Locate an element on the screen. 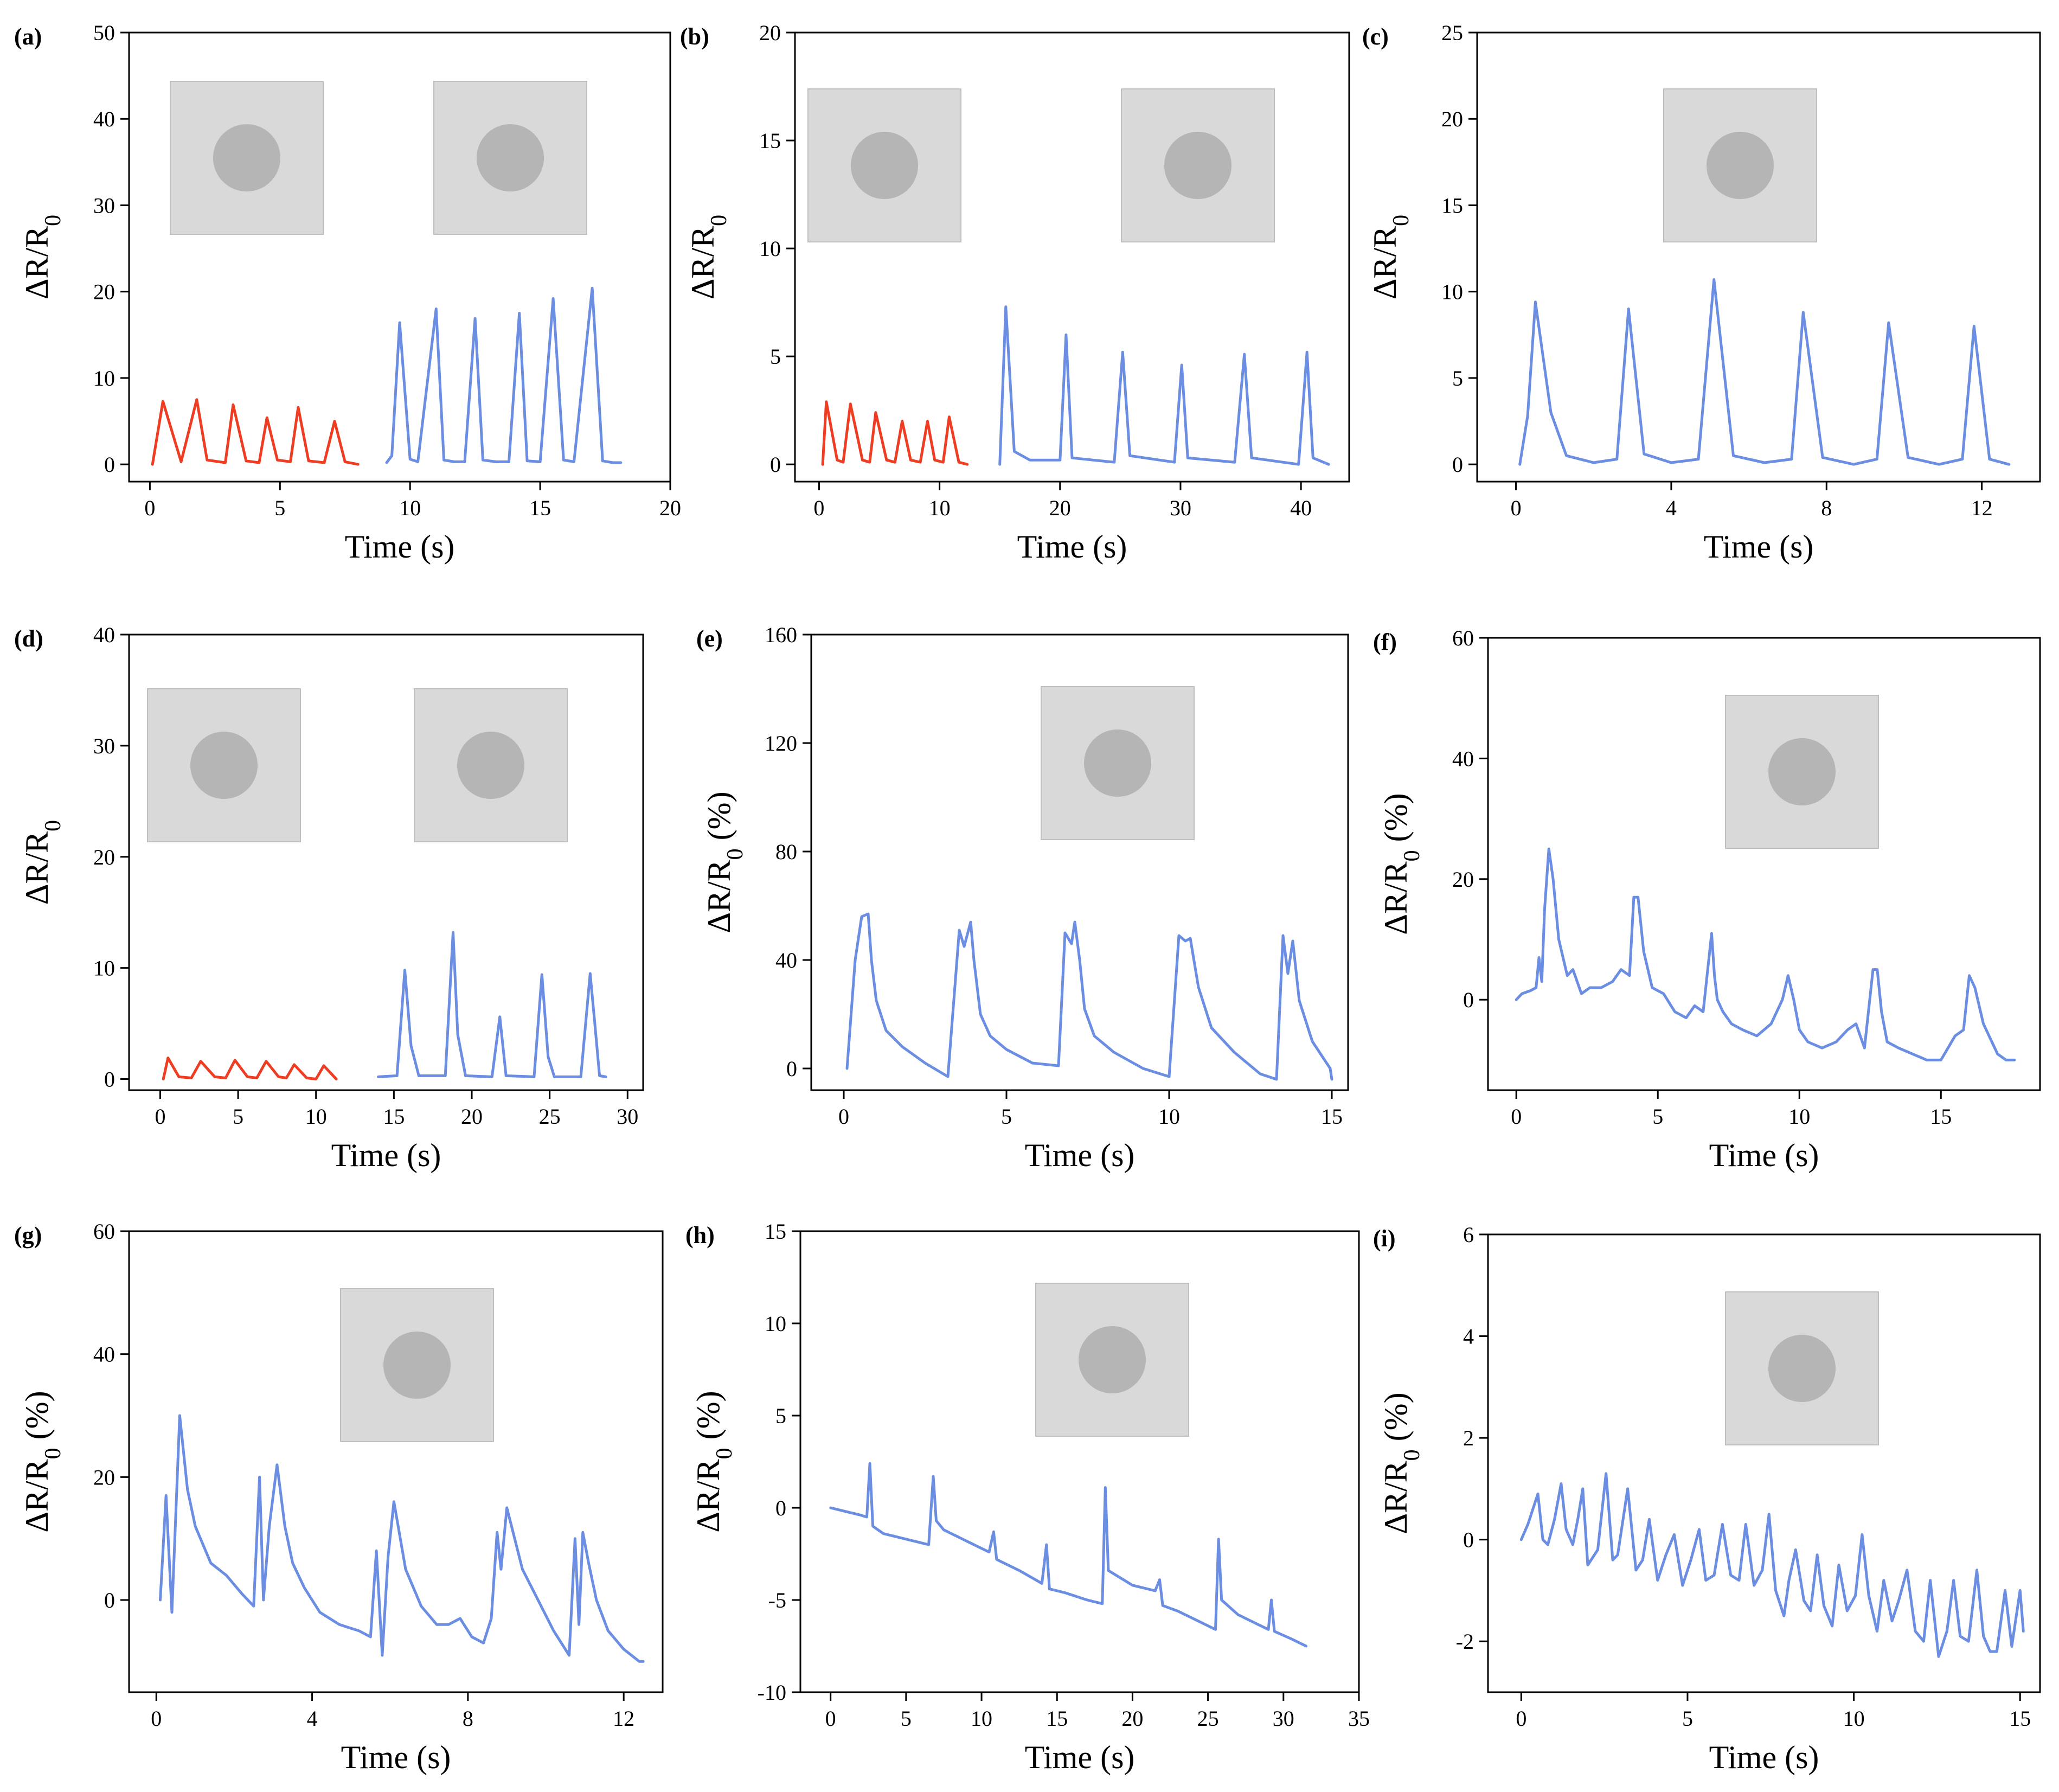  series-line-mouth-small is located at coordinates (250, 1068).